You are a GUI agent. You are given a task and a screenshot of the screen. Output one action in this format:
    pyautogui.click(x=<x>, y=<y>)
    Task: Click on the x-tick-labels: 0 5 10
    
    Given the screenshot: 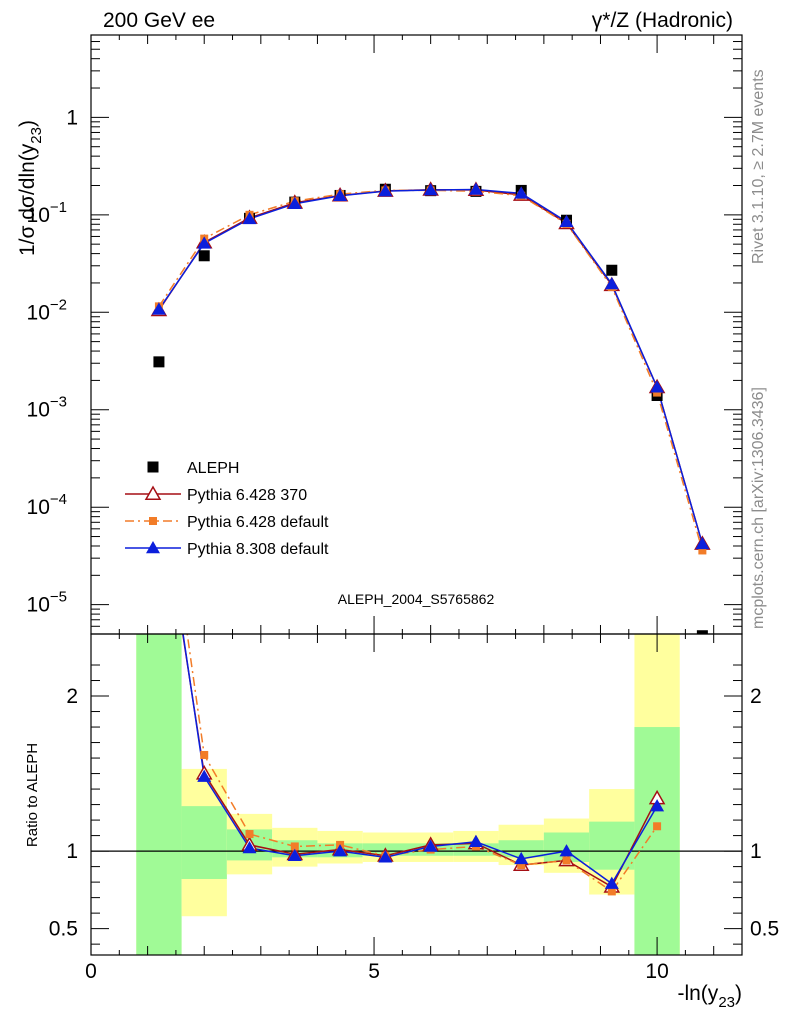 What is the action you would take?
    pyautogui.click(x=377, y=971)
    